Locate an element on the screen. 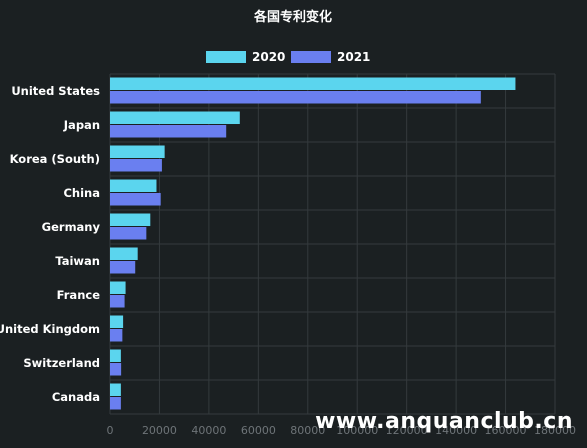 This screenshot has width=587, height=448. y-category-label: United States is located at coordinates (55, 91).